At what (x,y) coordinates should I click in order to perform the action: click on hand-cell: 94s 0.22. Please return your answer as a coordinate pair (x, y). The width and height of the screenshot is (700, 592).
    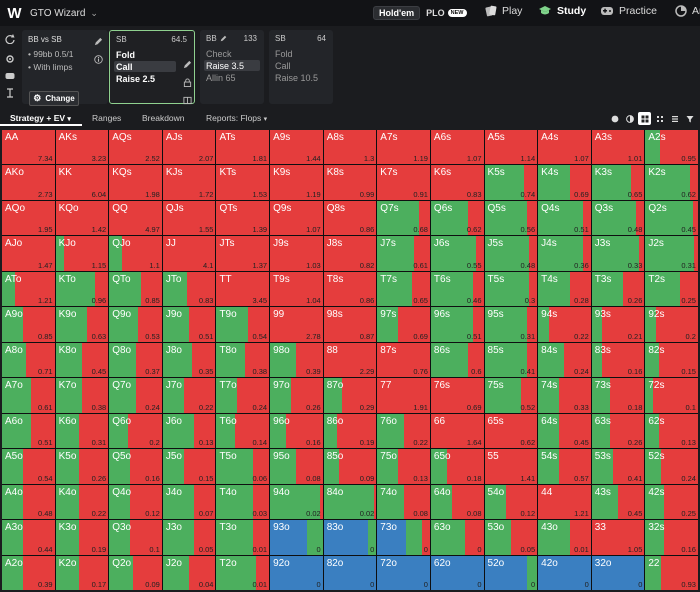
    Looking at the image, I should click on (564, 324).